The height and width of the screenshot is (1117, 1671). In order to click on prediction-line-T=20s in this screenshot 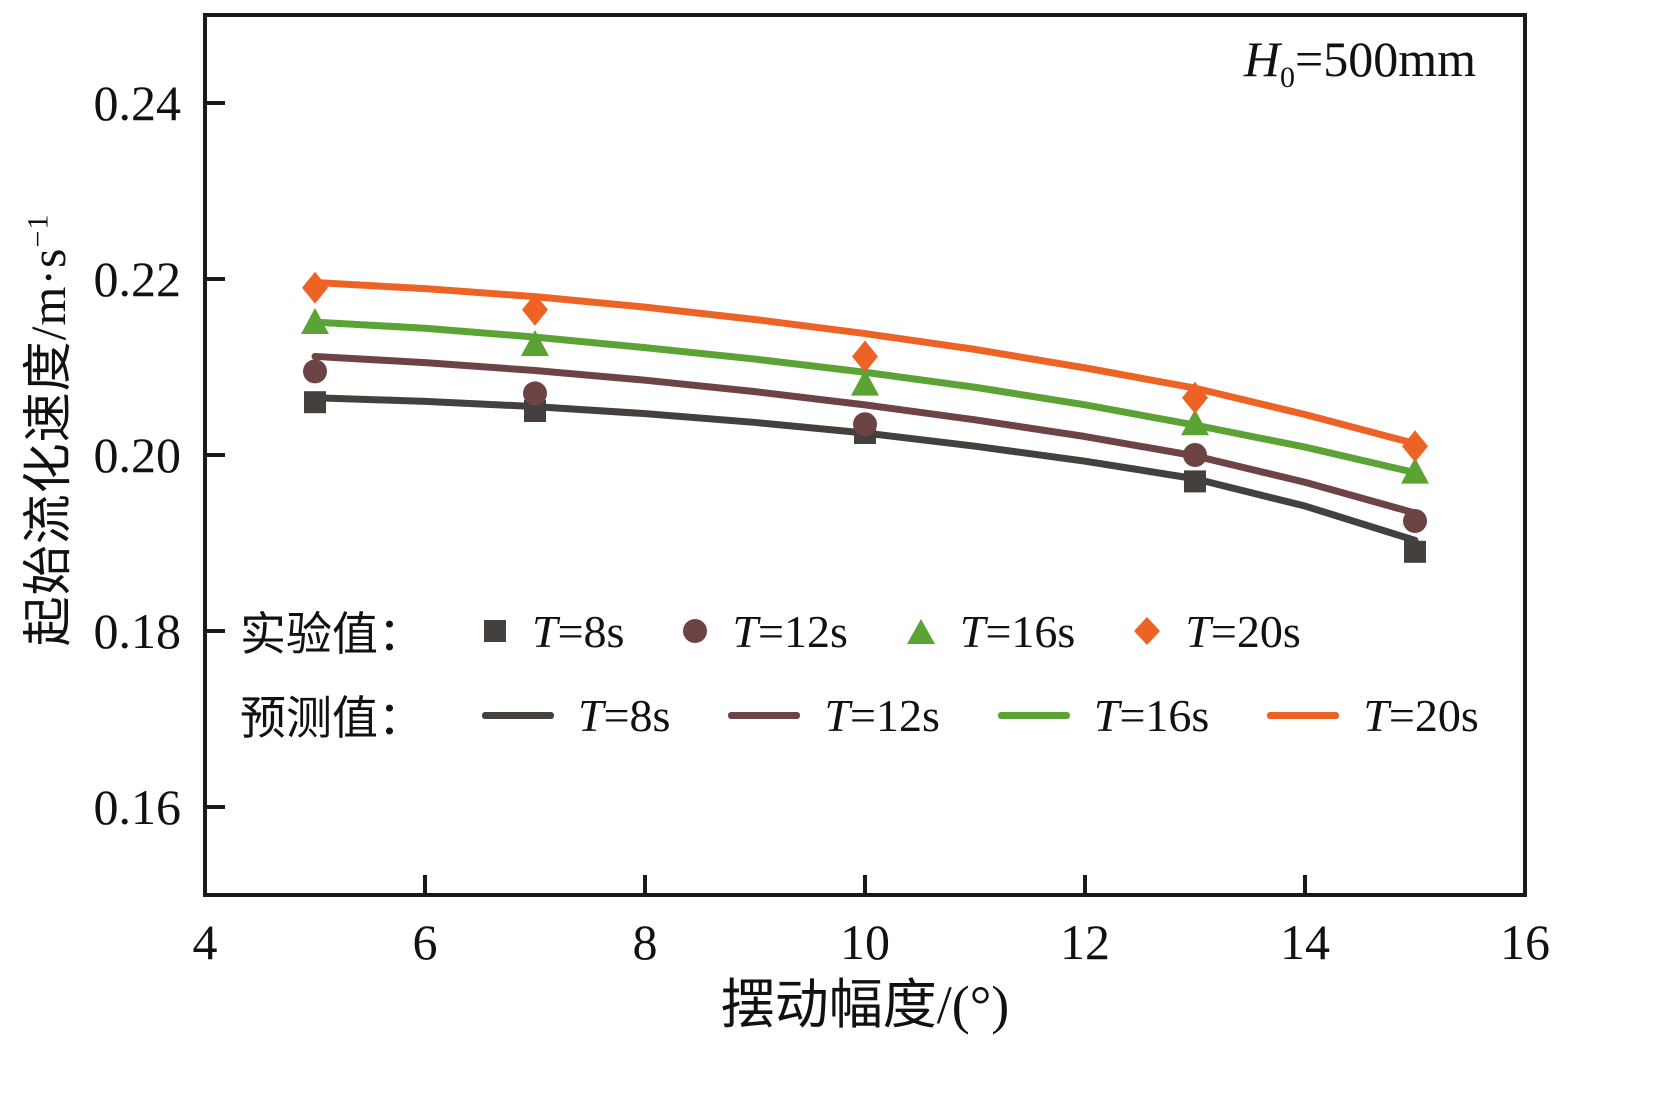, I will do `click(865, 363)`.